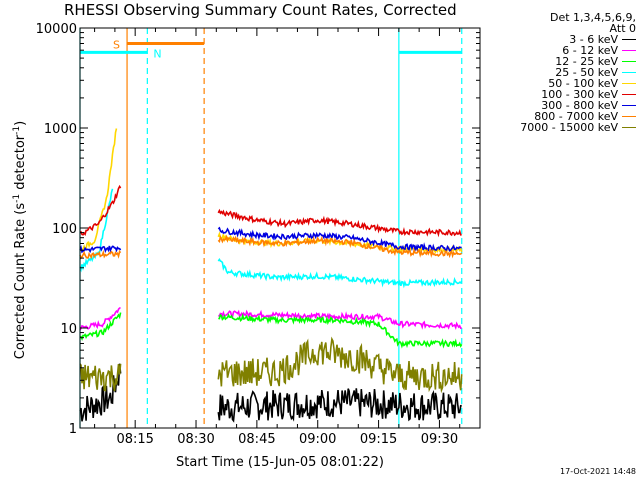  I want to click on x-axis-title: Start Time (15-Jun-05 08:01:22), so click(280, 462).